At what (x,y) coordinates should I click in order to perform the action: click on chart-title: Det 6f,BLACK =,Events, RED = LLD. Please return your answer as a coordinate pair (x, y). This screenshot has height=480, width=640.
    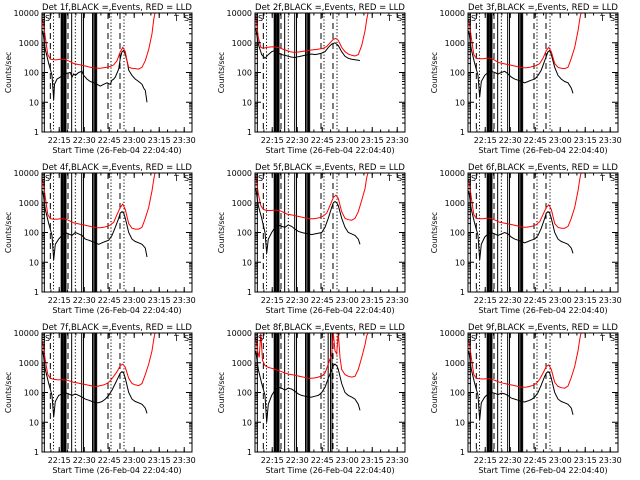
    Looking at the image, I should click on (543, 168).